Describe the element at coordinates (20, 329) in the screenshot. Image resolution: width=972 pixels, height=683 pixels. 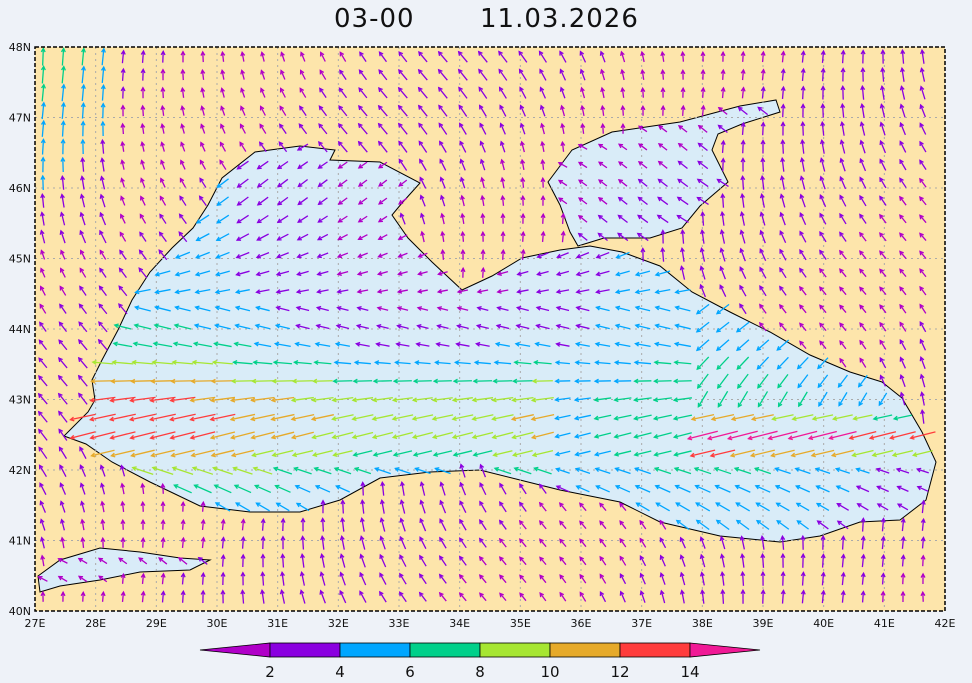
I see `lat-label: 44N` at that location.